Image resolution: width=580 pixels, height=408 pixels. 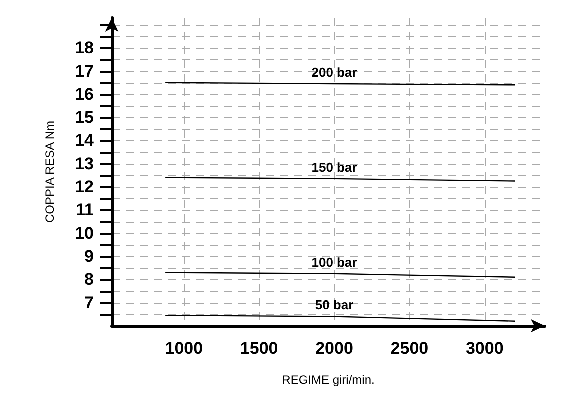 I want to click on y-tick-label: 13, so click(x=84, y=164).